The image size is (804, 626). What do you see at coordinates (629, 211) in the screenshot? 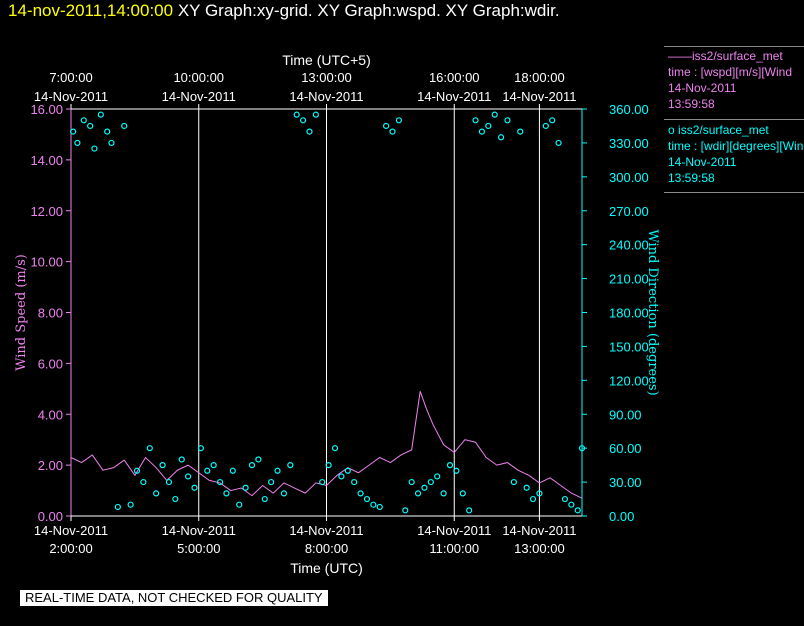
I see `right-tick-label: 270.00` at bounding box center [629, 211].